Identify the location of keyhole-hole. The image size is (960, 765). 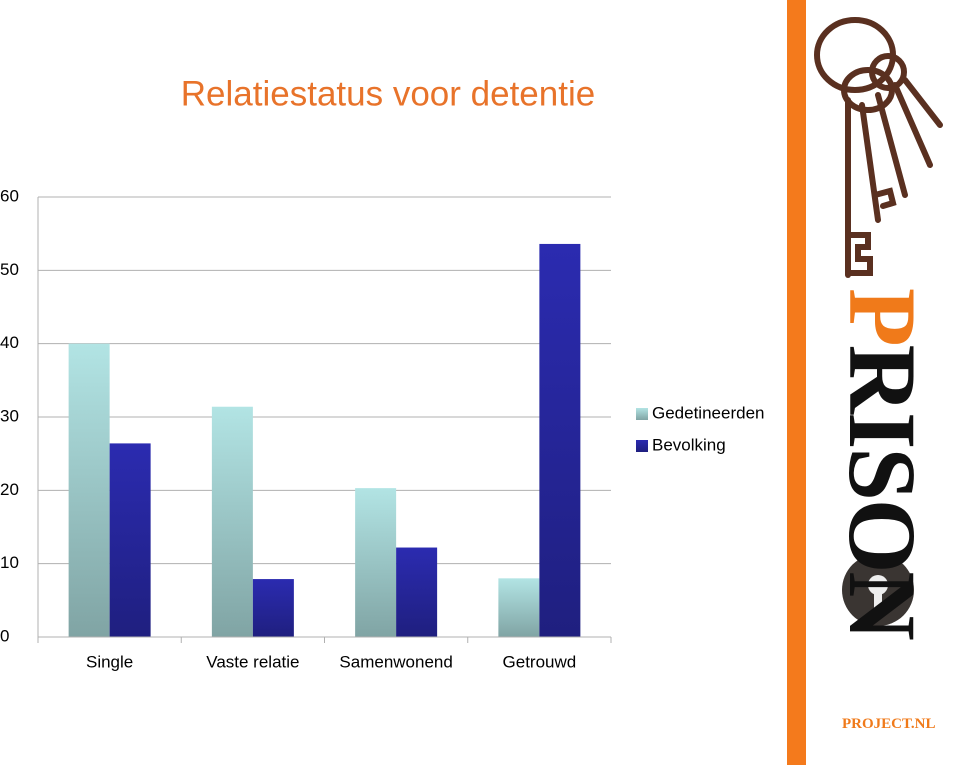
(878, 585).